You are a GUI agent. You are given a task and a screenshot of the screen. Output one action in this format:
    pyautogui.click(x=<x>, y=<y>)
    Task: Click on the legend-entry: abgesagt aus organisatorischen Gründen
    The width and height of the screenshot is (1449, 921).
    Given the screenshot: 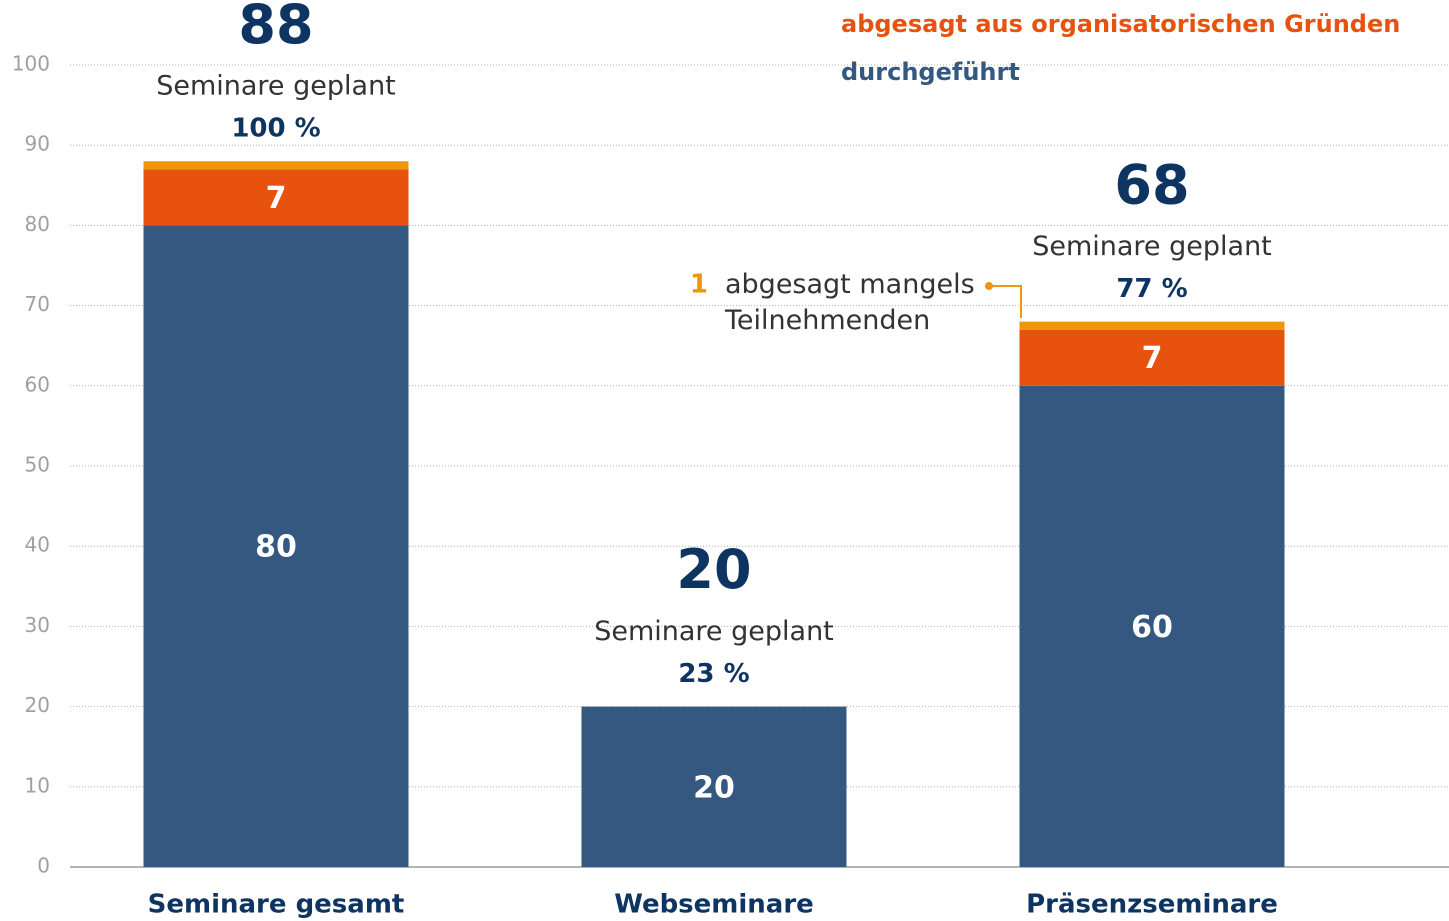 What is the action you would take?
    pyautogui.click(x=1120, y=24)
    